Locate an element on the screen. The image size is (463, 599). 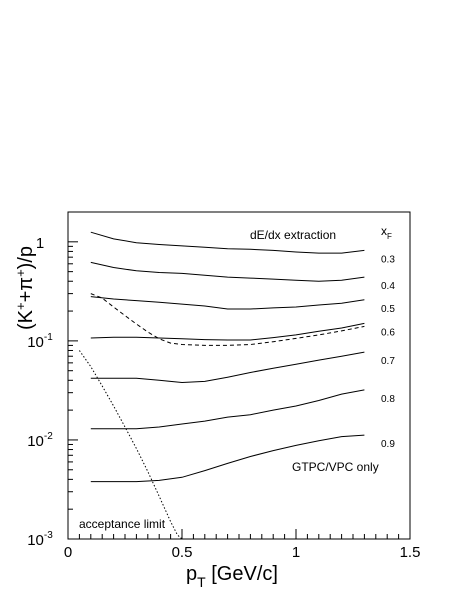
series-line-0.4 is located at coordinates (227, 271).